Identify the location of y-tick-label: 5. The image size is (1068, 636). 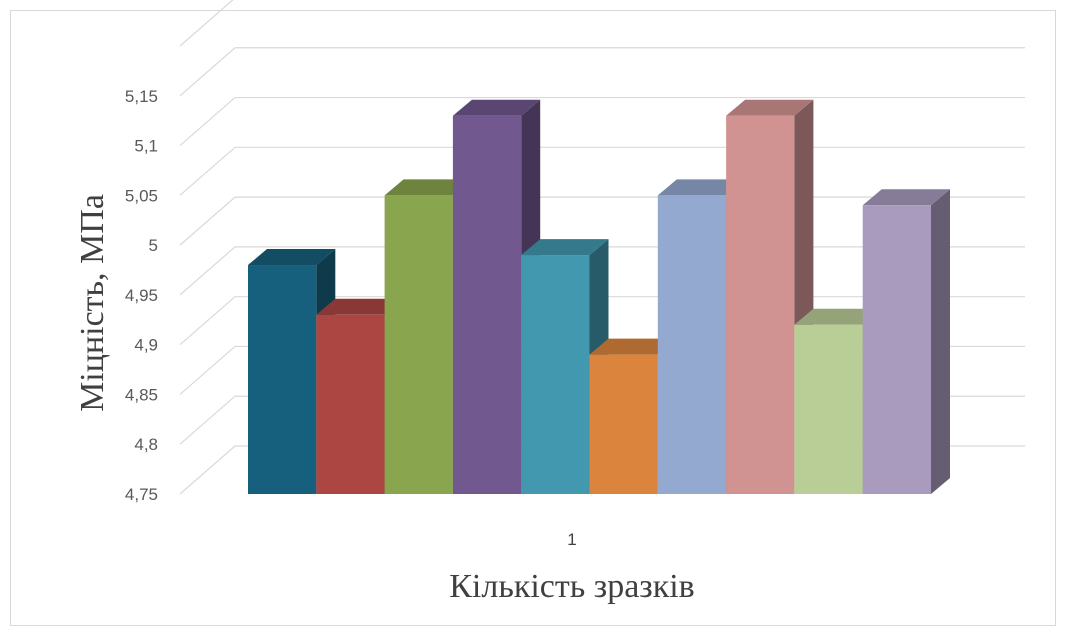
(153, 245).